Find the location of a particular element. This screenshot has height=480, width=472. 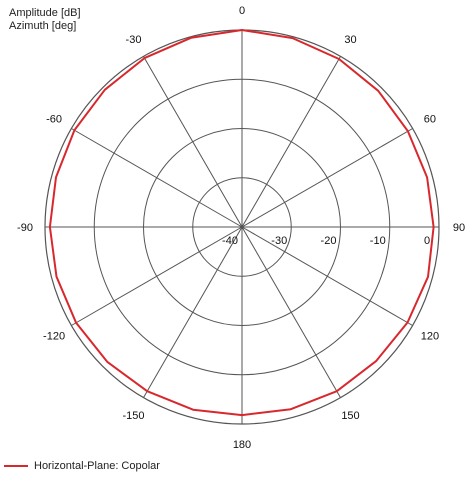

angle-tick-label: -90 is located at coordinates (25, 228).